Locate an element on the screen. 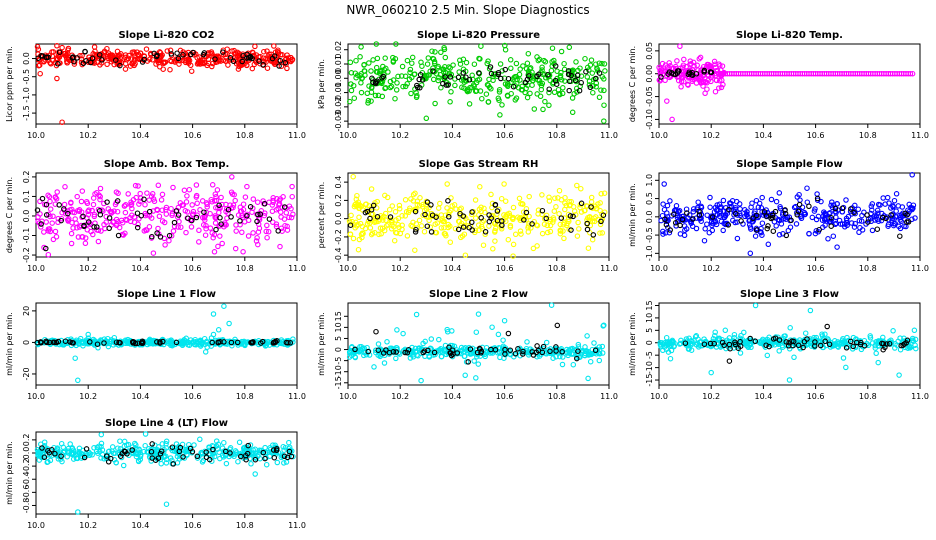  y-axis-label: ml/min per min. is located at coordinates (632, 215).